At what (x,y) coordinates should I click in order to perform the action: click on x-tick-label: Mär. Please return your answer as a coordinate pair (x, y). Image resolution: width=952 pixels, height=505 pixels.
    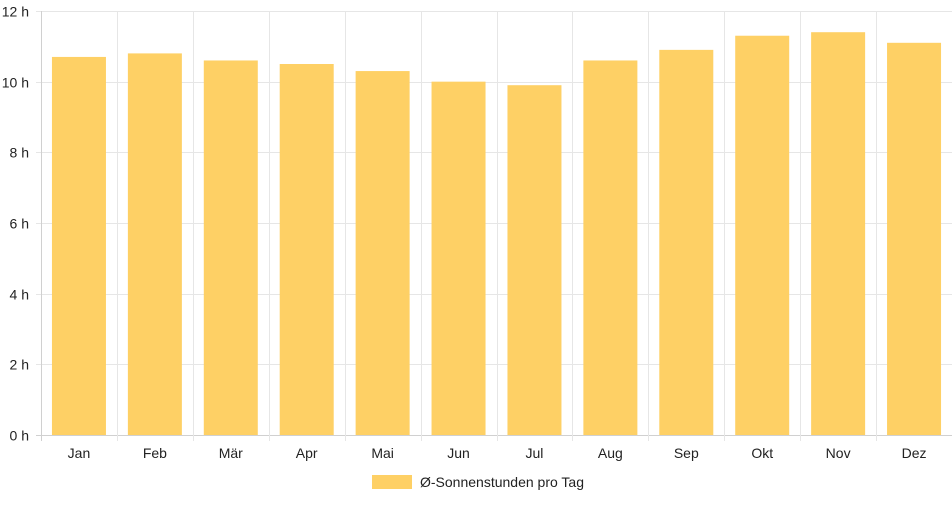
    Looking at the image, I should click on (231, 453).